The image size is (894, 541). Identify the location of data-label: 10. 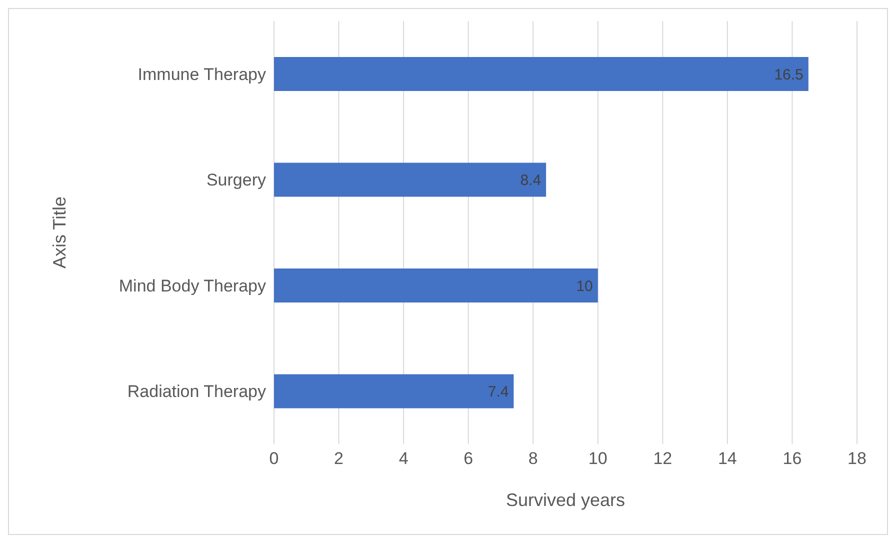
(584, 286).